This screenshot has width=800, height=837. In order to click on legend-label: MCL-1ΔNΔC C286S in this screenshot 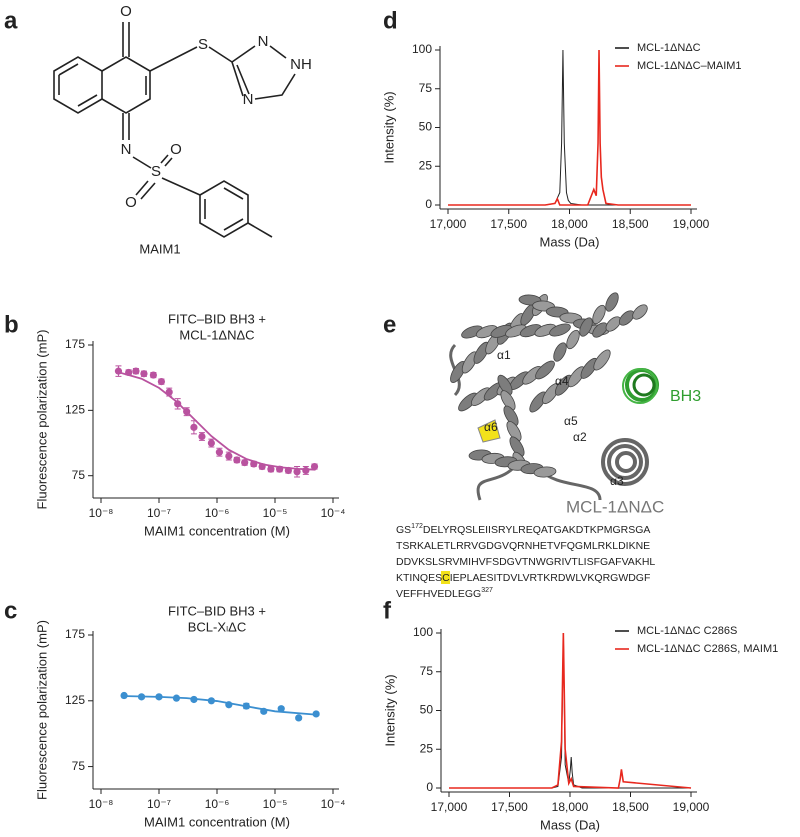, I will do `click(687, 631)`.